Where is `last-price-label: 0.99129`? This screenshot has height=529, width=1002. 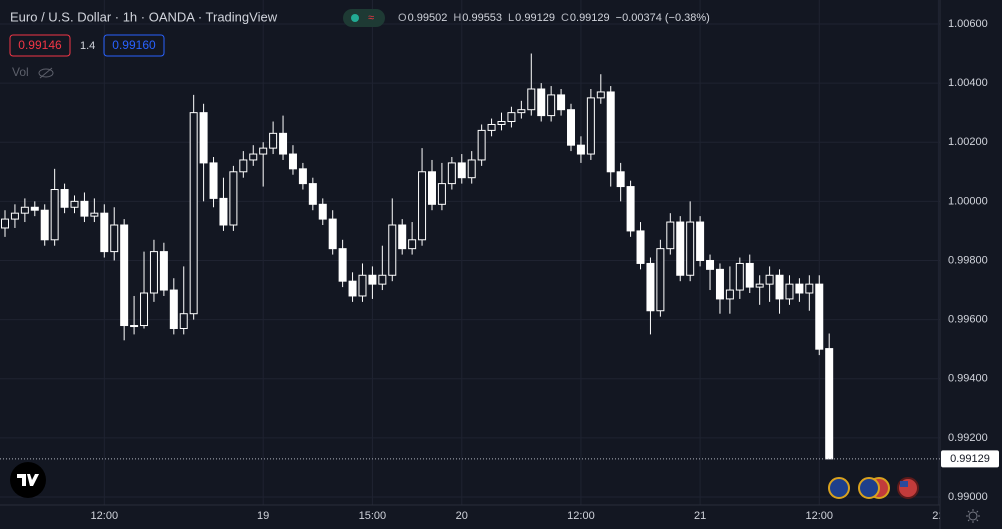 last-price-label: 0.99129 is located at coordinates (970, 459).